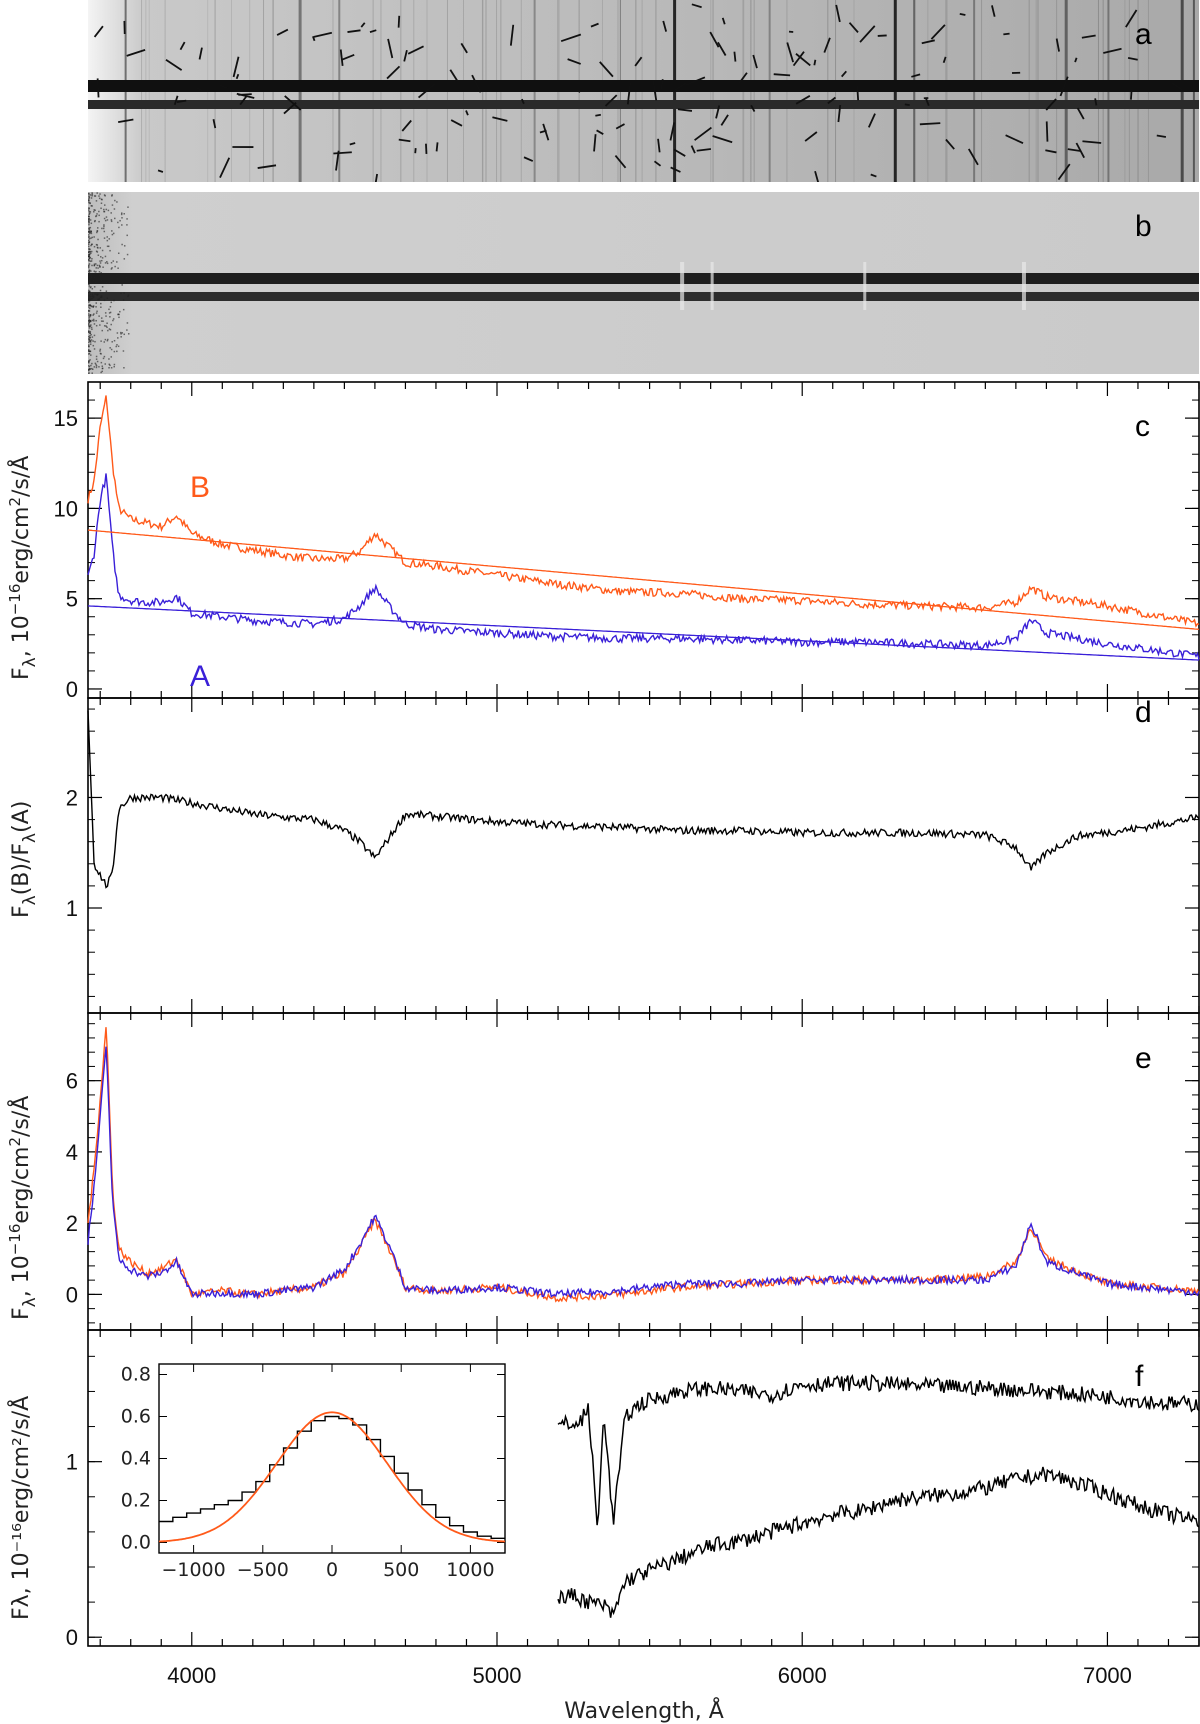 The image size is (1200, 1724). What do you see at coordinates (712, 286) in the screenshot?
I see `residual-line` at bounding box center [712, 286].